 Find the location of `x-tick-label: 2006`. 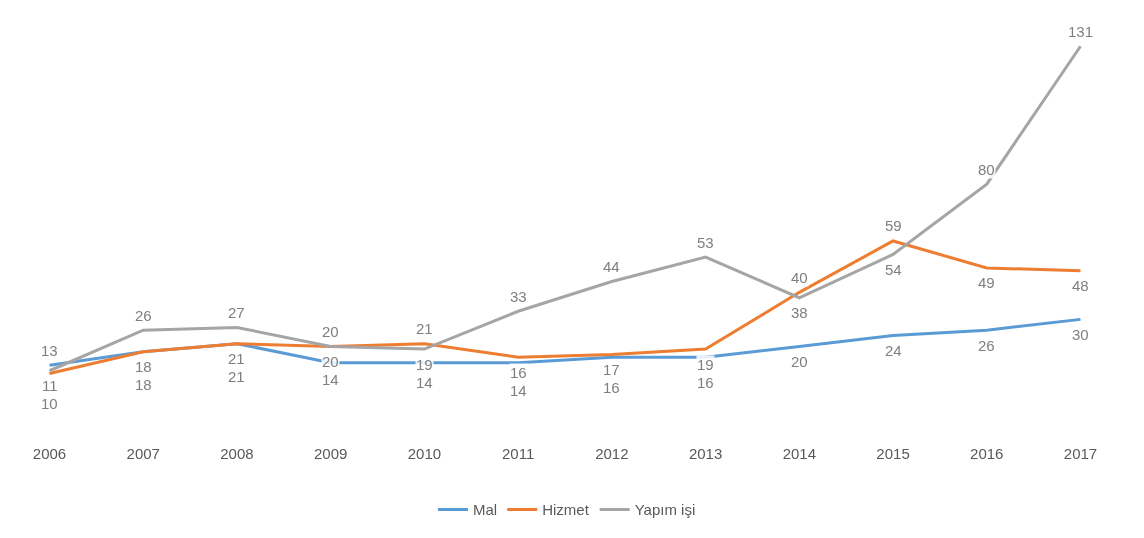

x-tick-label: 2006 is located at coordinates (49, 453).